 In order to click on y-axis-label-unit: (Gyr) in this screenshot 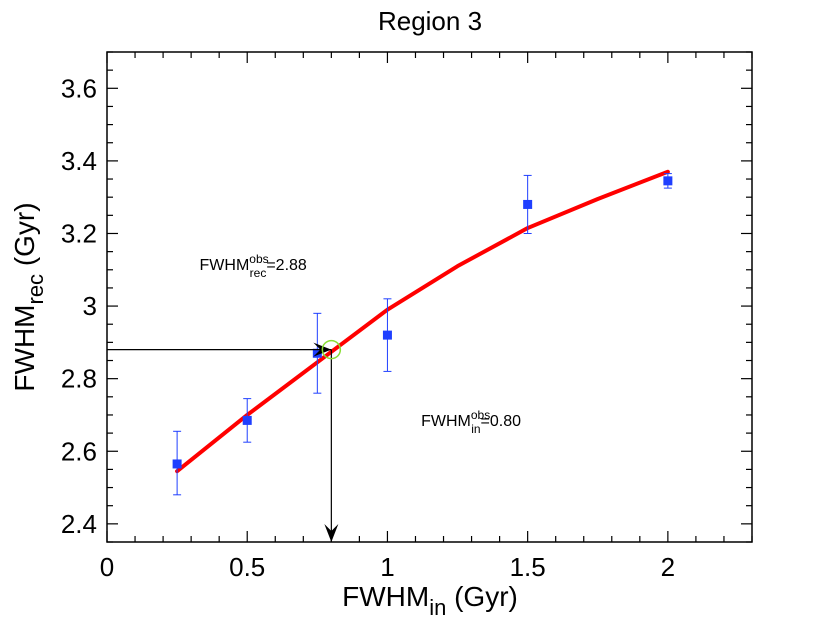, I will do `click(24, 238)`.